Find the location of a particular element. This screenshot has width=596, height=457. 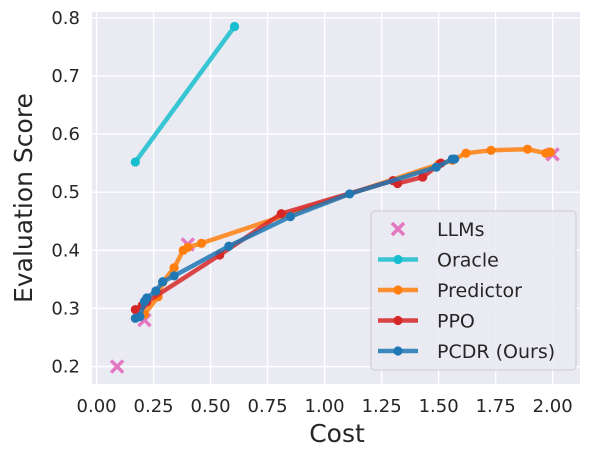

legend-item-llms: LLMs is located at coordinates (437, 230).